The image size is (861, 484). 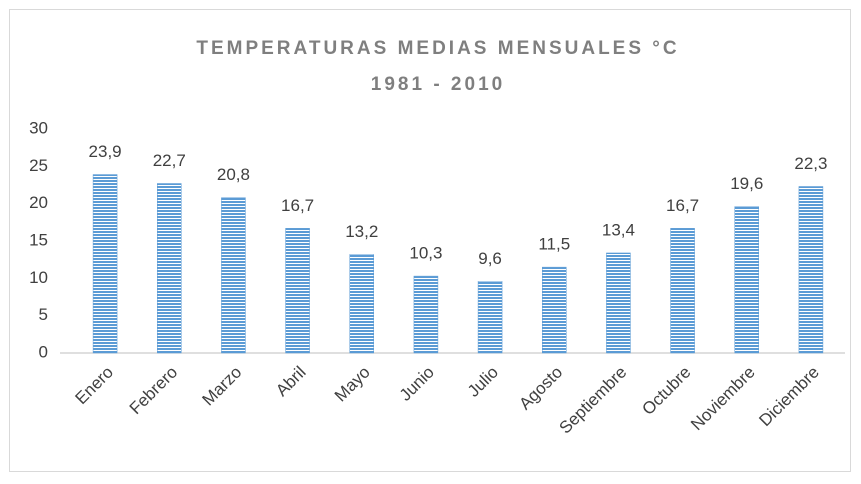 What do you see at coordinates (169, 160) in the screenshot?
I see `data-label: 22,7` at bounding box center [169, 160].